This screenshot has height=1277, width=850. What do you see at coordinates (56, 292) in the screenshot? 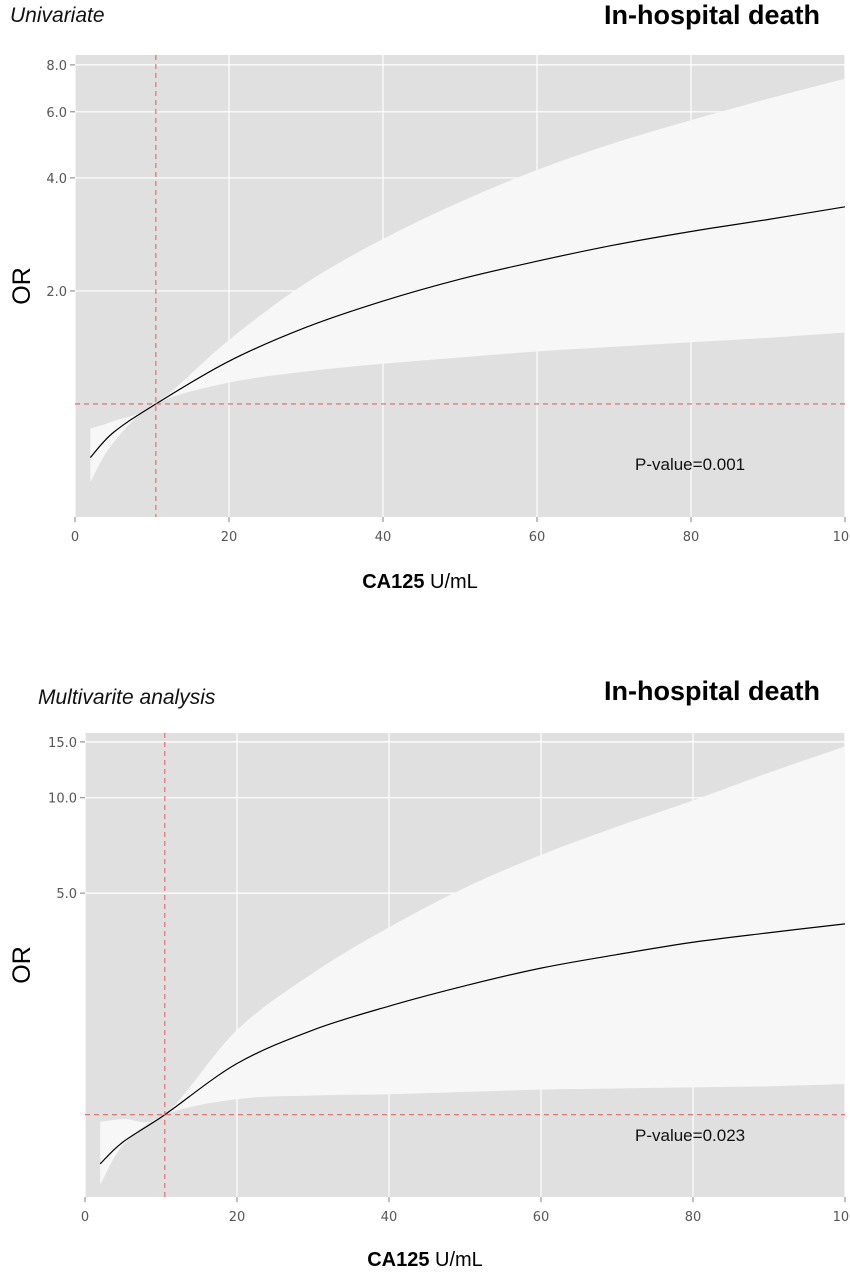
I see `y-tick-label: 2.0` at bounding box center [56, 292].